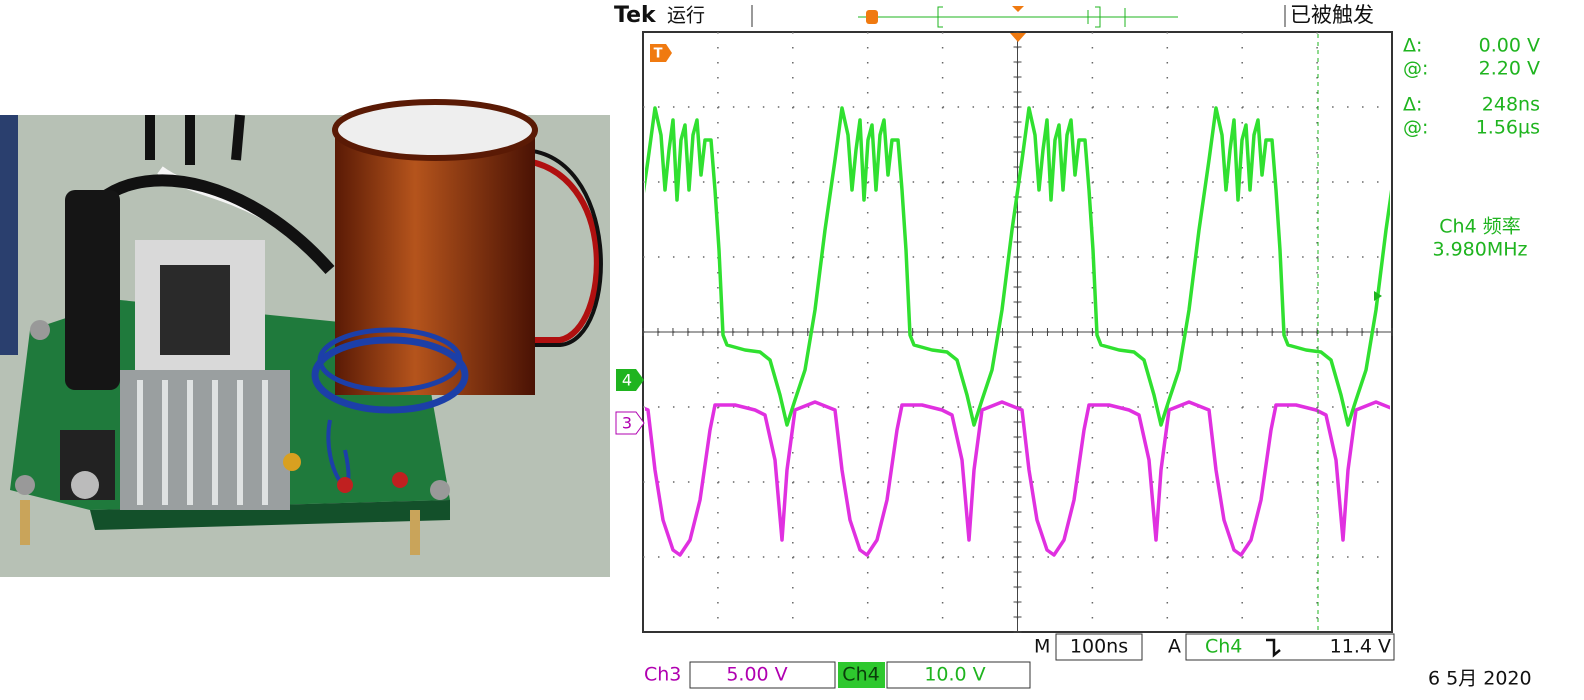 This screenshot has height=700, width=1584. I want to click on trigger-marker-top, so click(1018, 37).